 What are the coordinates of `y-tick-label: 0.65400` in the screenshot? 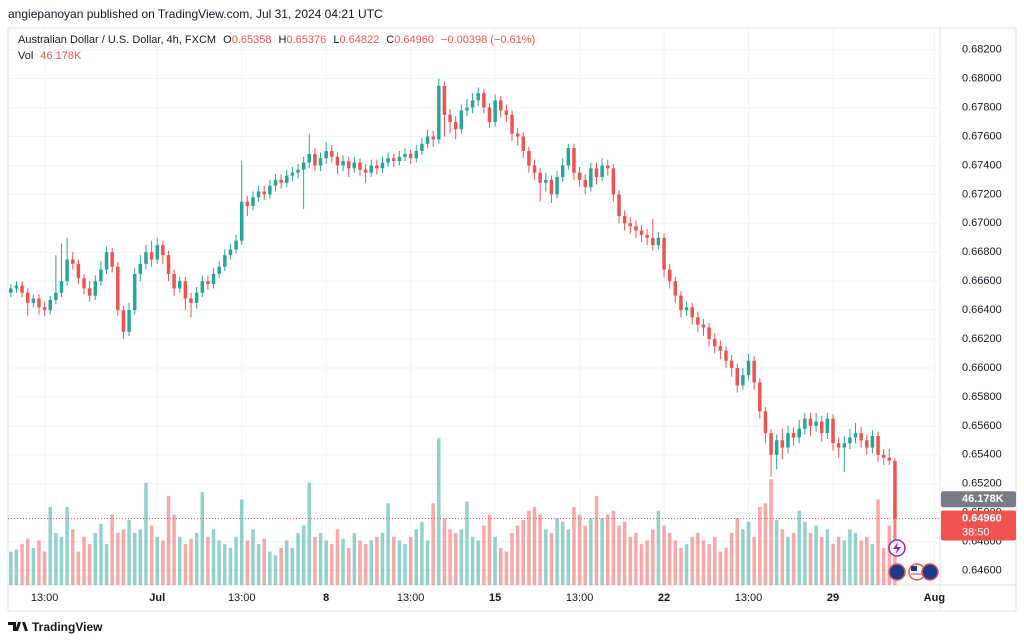 It's located at (982, 455).